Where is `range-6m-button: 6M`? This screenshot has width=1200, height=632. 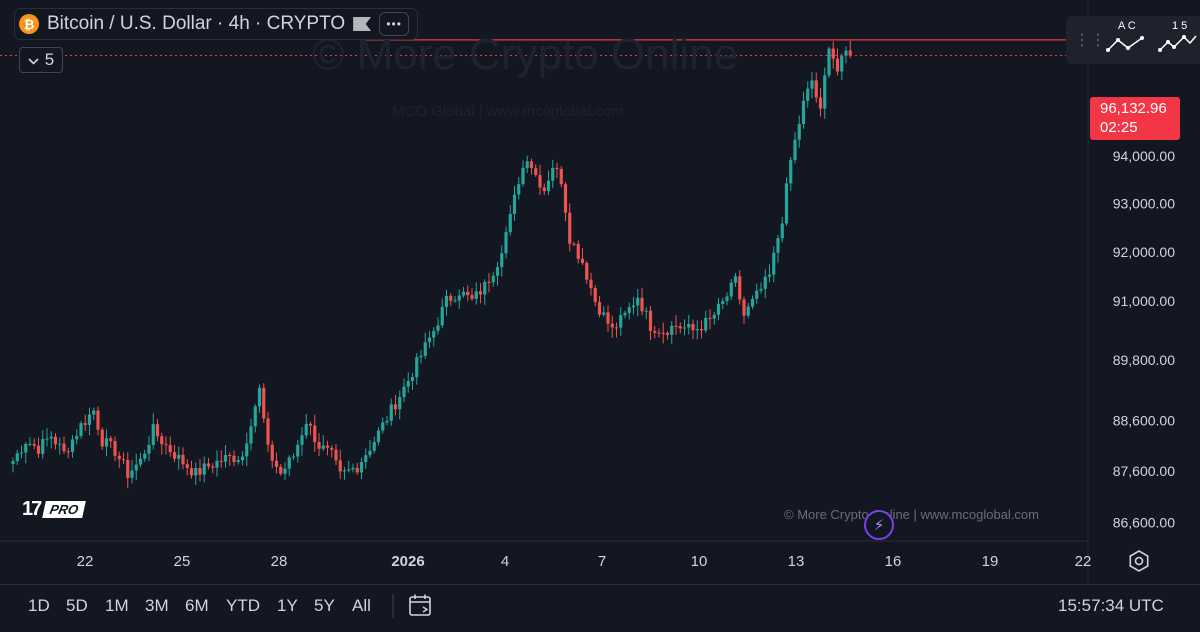
range-6m-button: 6M is located at coordinates (197, 605).